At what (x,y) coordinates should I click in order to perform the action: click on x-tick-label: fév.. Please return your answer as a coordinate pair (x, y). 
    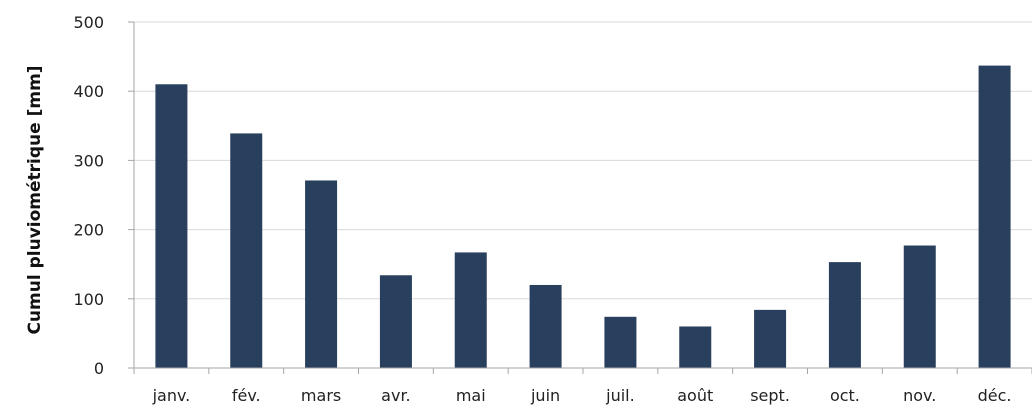
    Looking at the image, I should click on (246, 395).